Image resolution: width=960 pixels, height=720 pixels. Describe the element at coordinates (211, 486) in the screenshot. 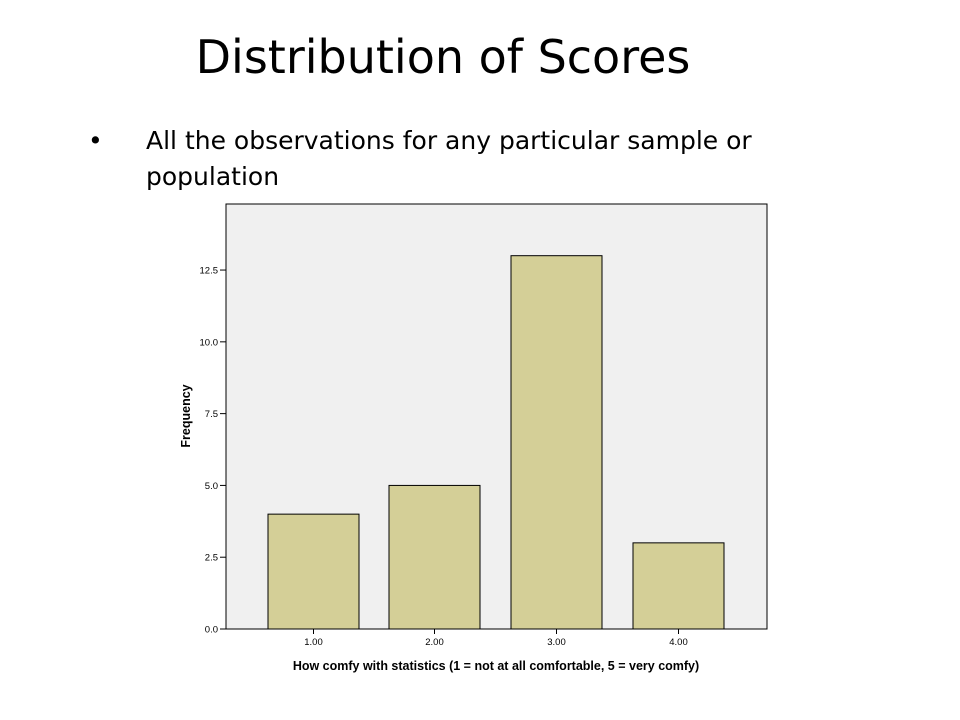

I see `y-tick-label: 5.0` at that location.